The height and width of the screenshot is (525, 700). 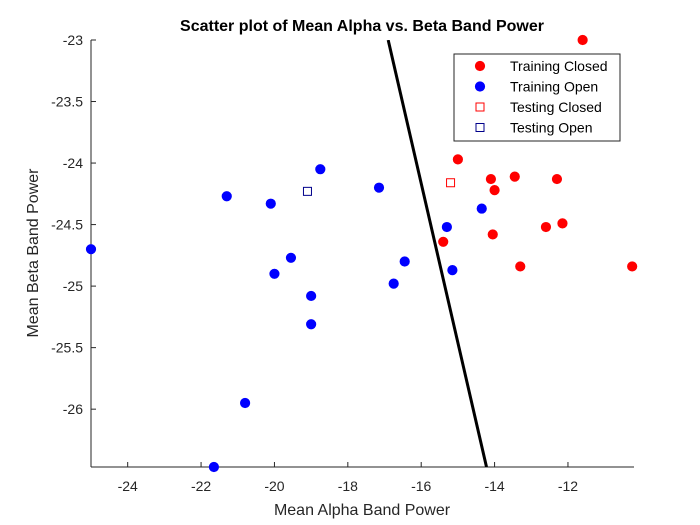 What do you see at coordinates (451, 183) in the screenshot?
I see `testing-closed-point` at bounding box center [451, 183].